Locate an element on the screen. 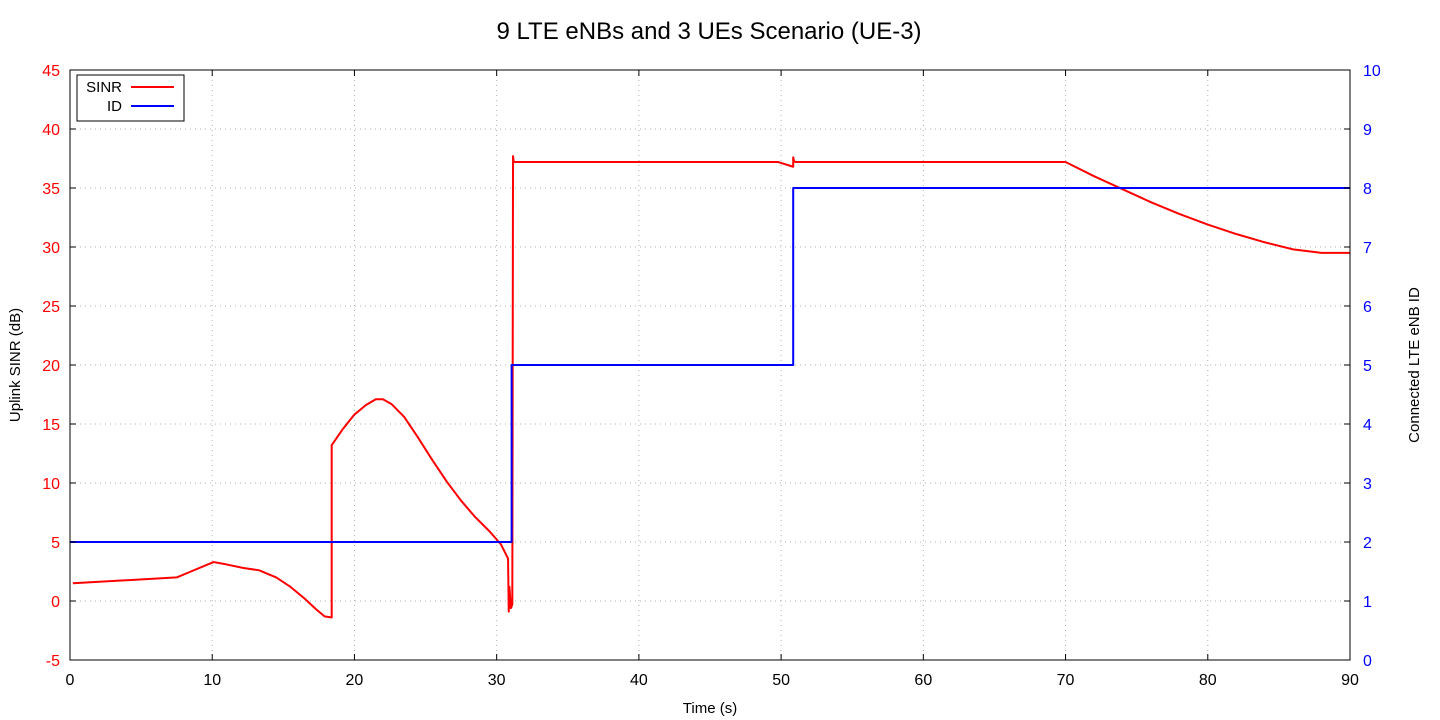  y2-tick-label: 4 is located at coordinates (1367, 425).